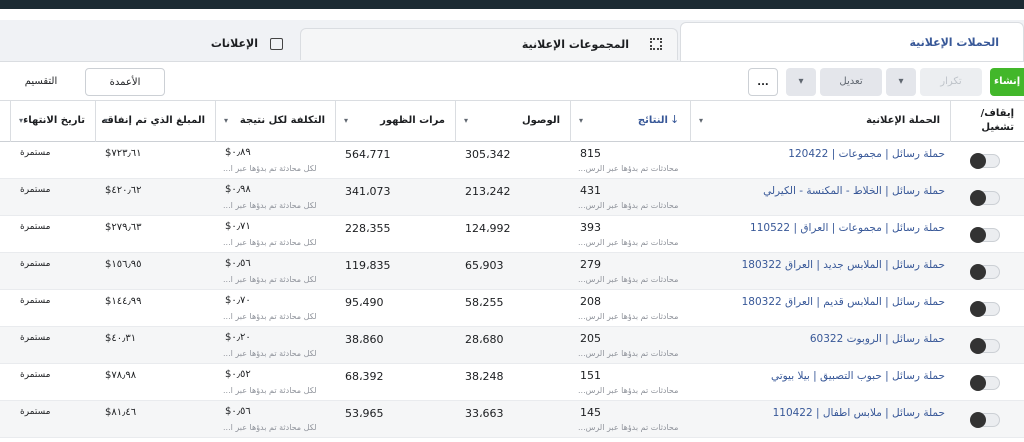 The image size is (1024, 442). Describe the element at coordinates (52, 121) in the screenshot. I see `header-end-date: تاريخ الانتهاء ▾` at that location.